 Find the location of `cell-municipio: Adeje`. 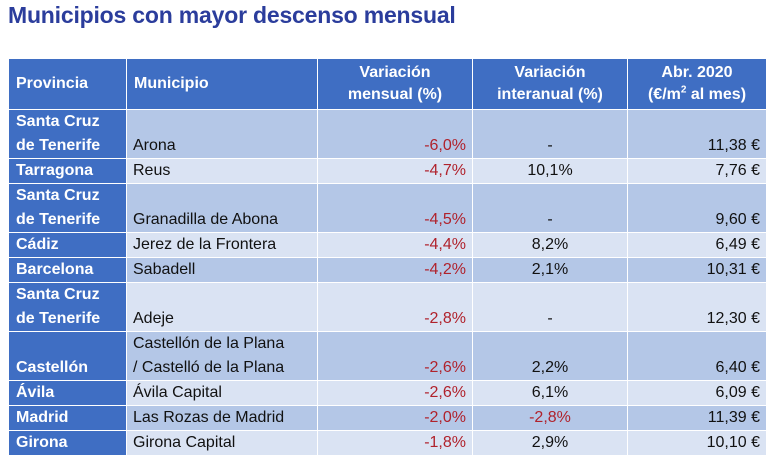

cell-municipio: Adeje is located at coordinates (222, 307).